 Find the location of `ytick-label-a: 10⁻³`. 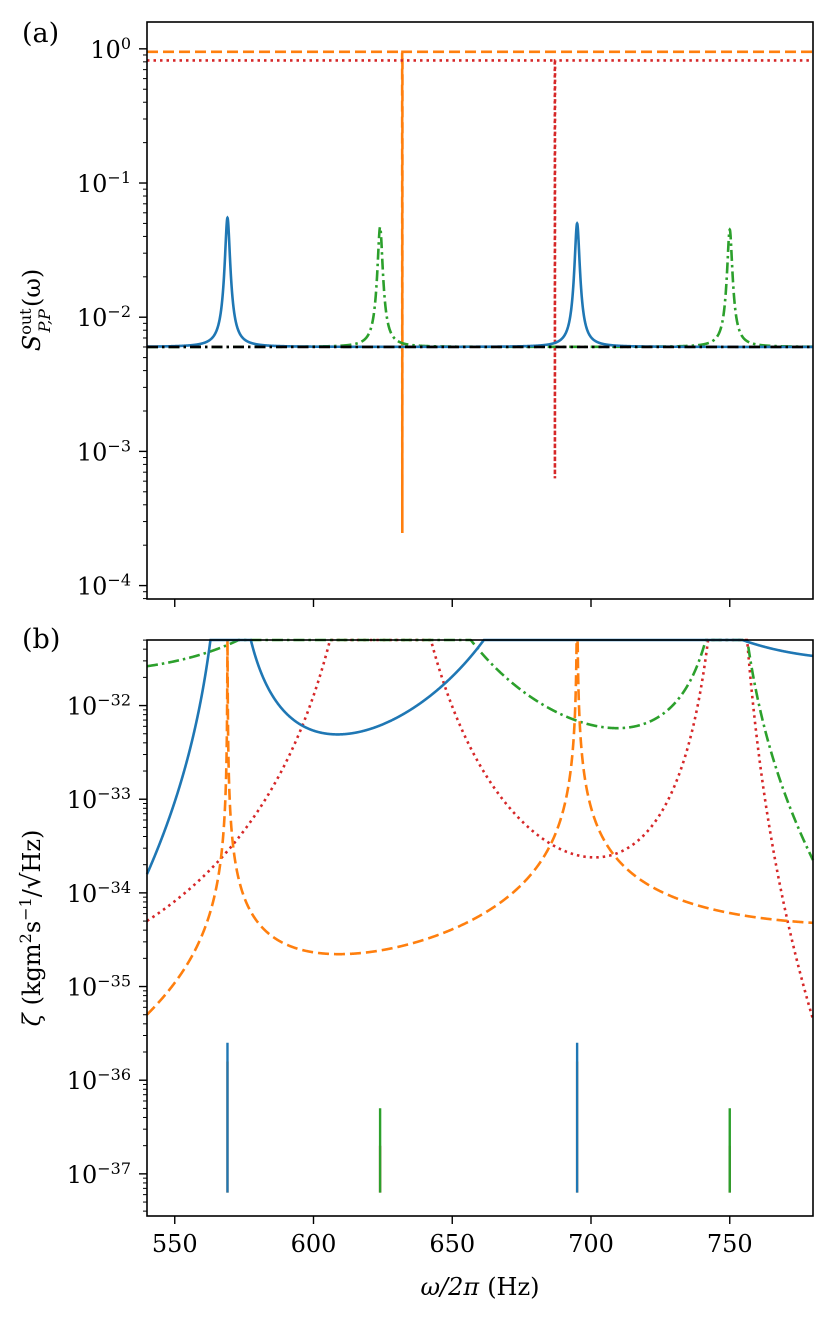

ytick-label-a: 10⁻³ is located at coordinates (104, 451).